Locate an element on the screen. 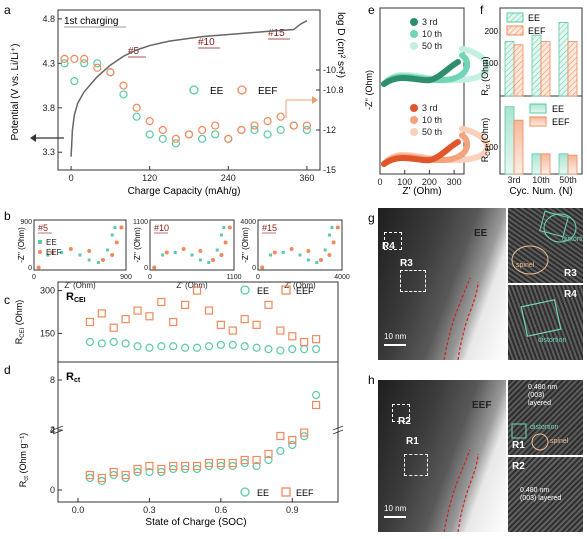 This screenshot has height=539, width=587. f-legend-eef-swatch is located at coordinates (515, 30).